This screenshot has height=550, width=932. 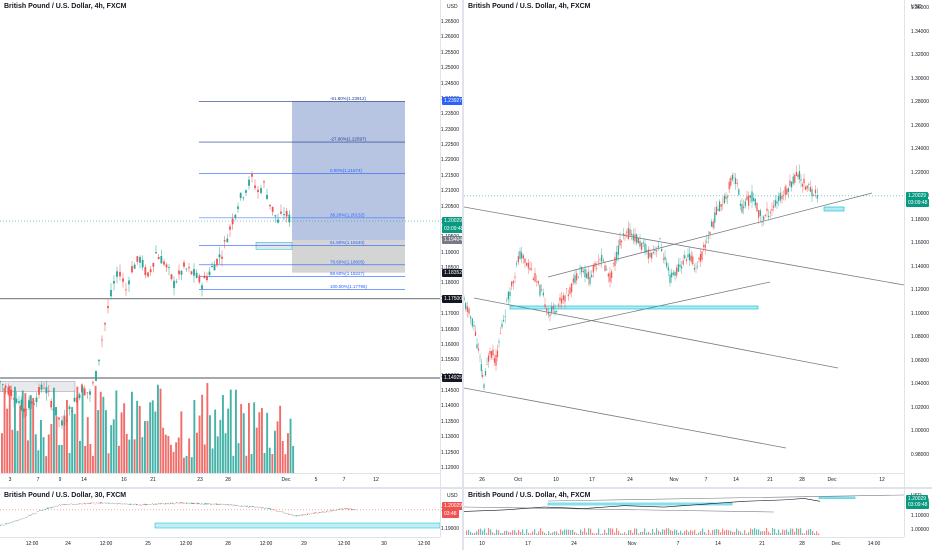 What do you see at coordinates (220, 513) in the screenshot?
I see `chart-canvas-bottom-left` at bounding box center [220, 513].